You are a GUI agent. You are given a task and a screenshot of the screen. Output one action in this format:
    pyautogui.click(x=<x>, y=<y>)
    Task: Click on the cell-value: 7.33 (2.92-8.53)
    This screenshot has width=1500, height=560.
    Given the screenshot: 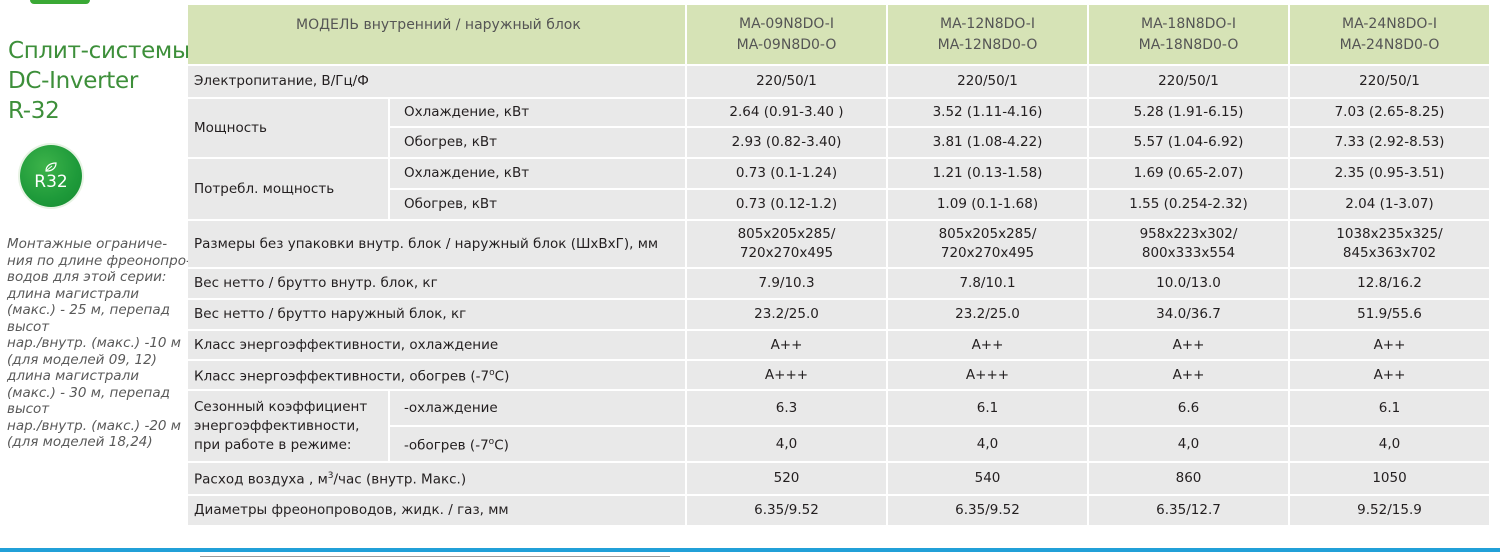 What is the action you would take?
    pyautogui.click(x=1390, y=143)
    